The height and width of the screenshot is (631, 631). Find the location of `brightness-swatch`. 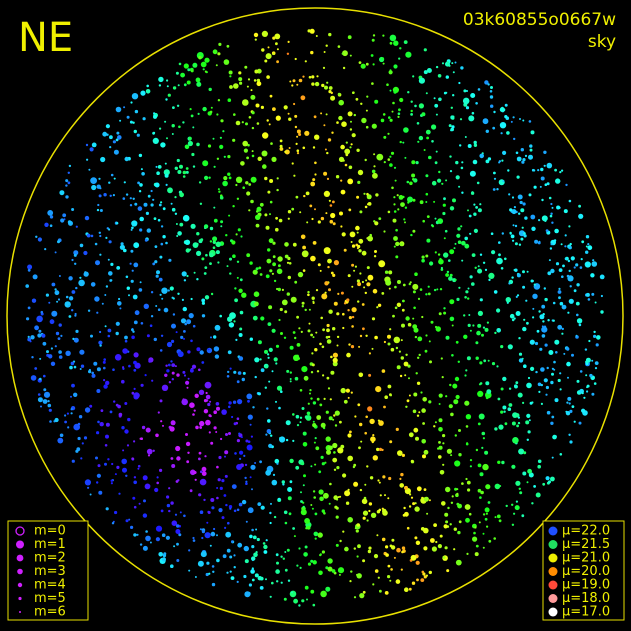

brightness-swatch is located at coordinates (553, 531).